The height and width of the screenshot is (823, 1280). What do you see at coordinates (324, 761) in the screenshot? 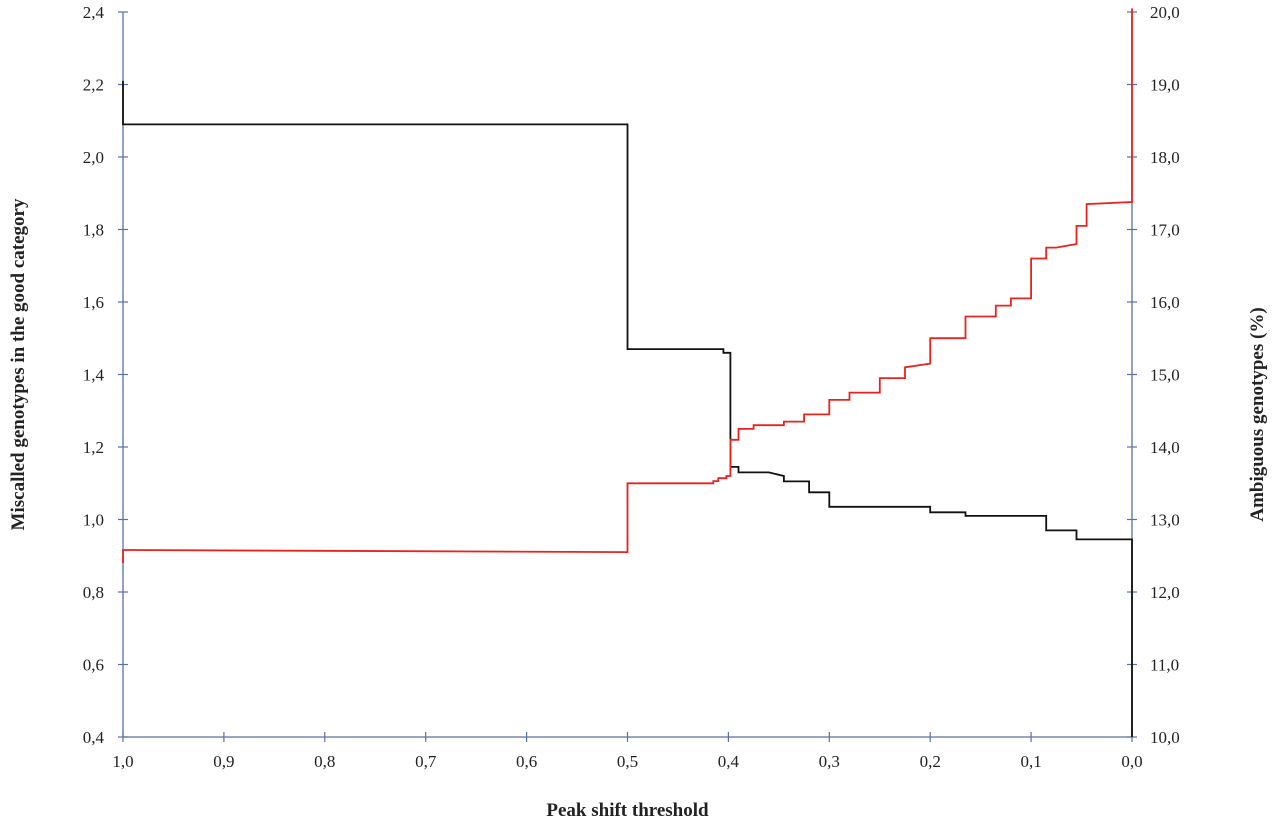
I see `x-tick-label: 0,8` at bounding box center [324, 761].